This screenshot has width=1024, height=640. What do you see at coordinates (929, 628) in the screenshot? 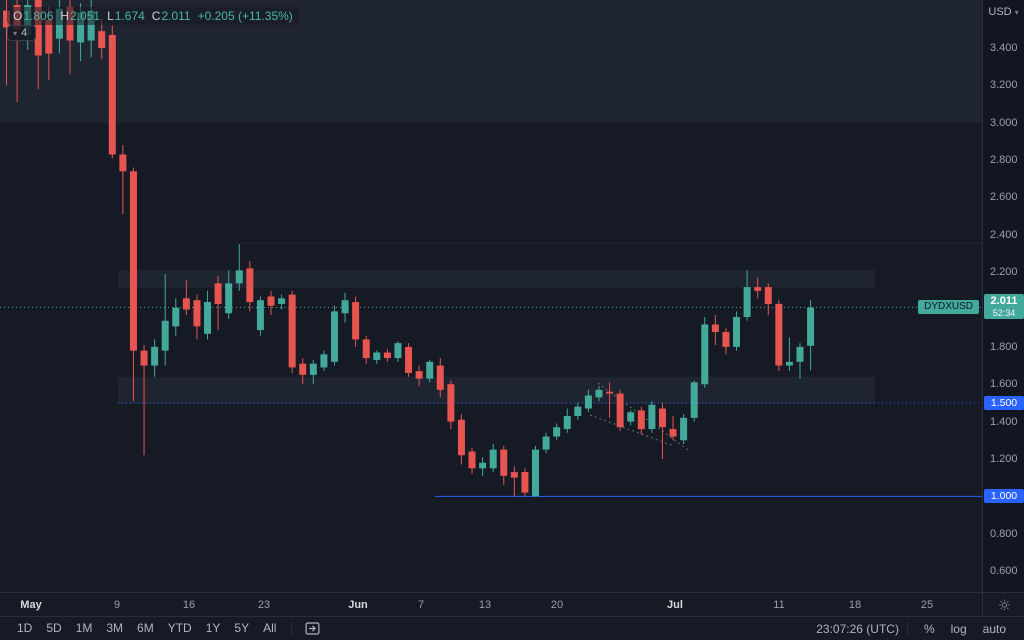
I see `scale-button-percent: %` at bounding box center [929, 628].